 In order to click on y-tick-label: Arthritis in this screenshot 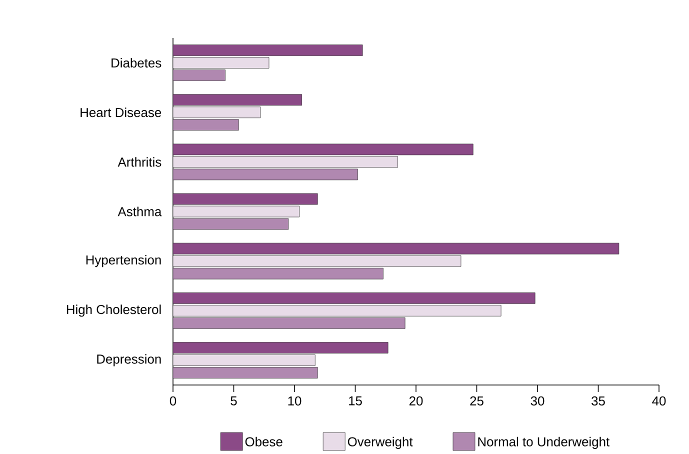, I will do `click(140, 162)`.